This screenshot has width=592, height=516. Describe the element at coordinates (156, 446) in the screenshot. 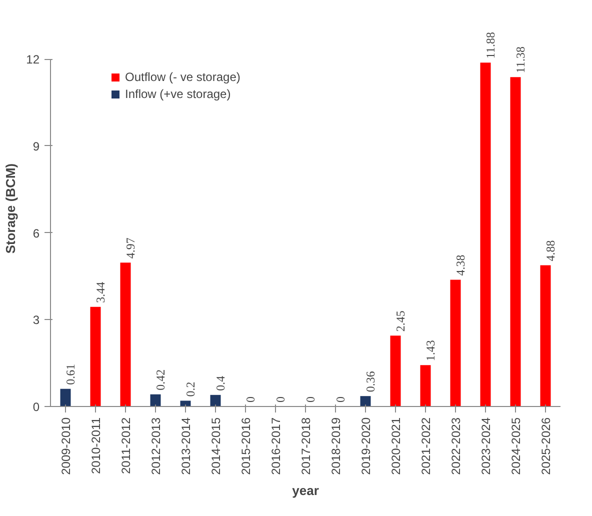

I see `x-tick-label: 2012-2013` at that location.